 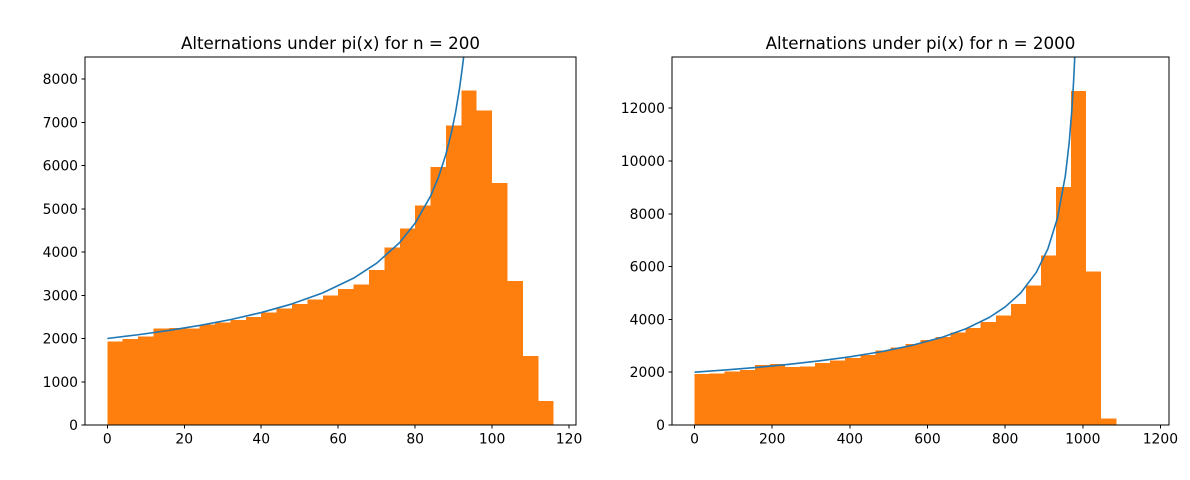 I want to click on x-tick-label: 400, so click(x=850, y=440).